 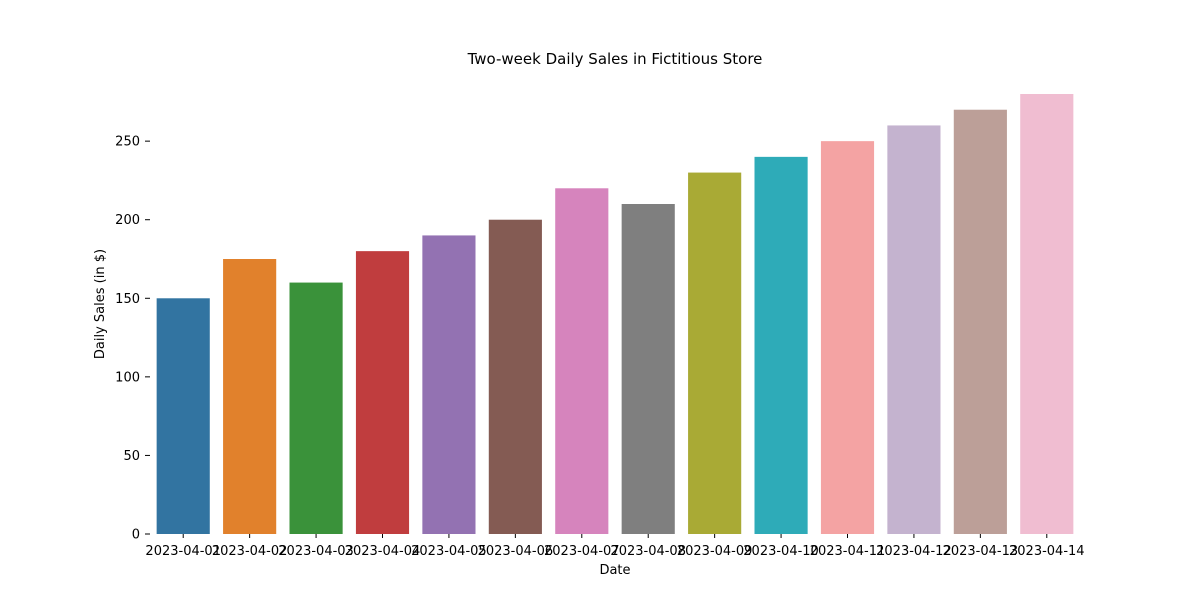 I want to click on x-tick-label: 2023-04-04, so click(x=383, y=551).